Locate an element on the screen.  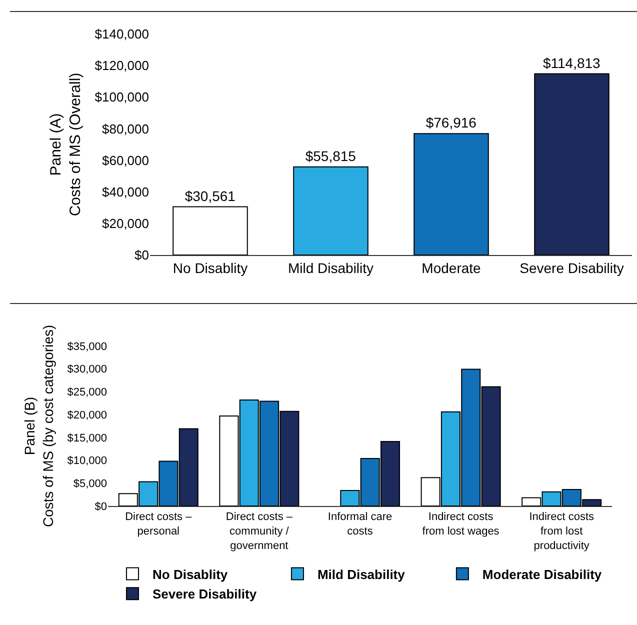
data-label: $76,916 is located at coordinates (451, 122).